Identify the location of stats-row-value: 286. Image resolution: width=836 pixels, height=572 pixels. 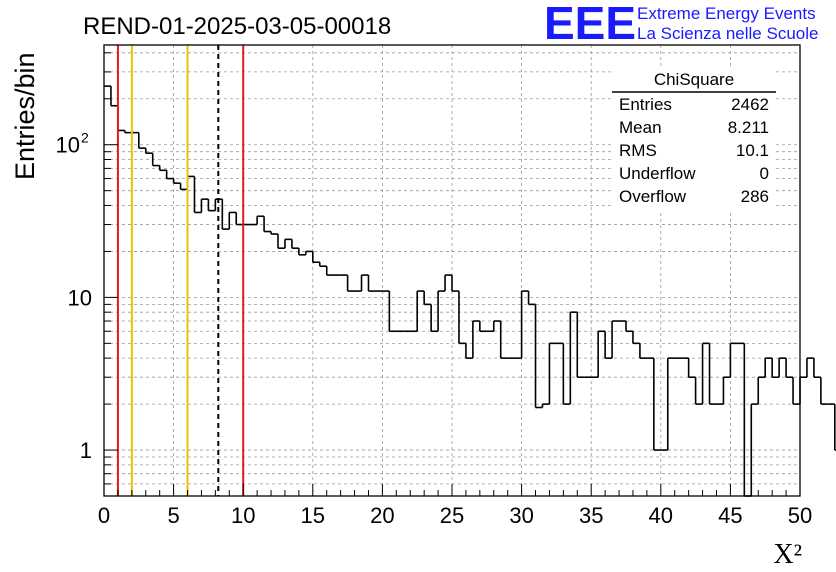
(755, 196).